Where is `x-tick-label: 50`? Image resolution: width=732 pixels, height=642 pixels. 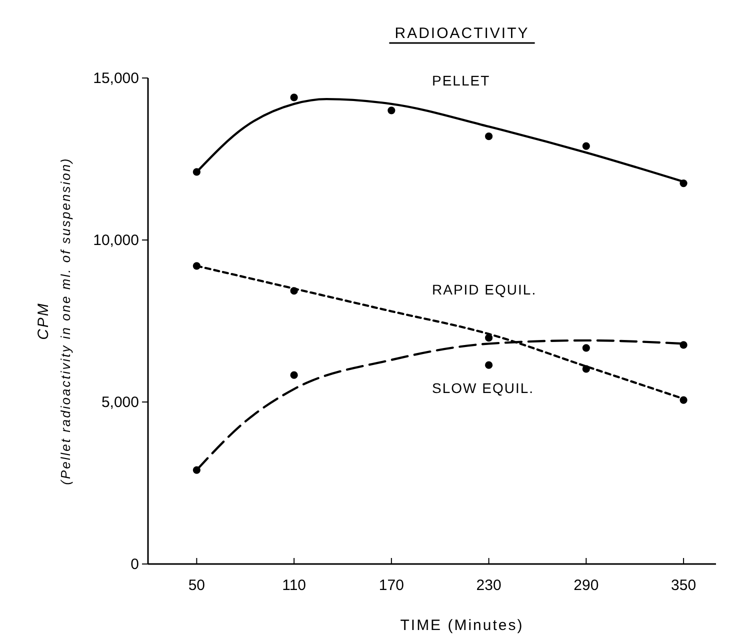 x-tick-label: 50 is located at coordinates (197, 585).